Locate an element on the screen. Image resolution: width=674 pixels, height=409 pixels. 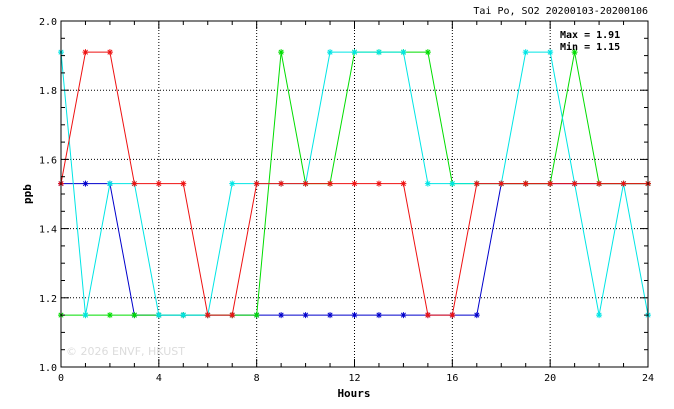
y-tick-label: 1.2 is located at coordinates (48, 299).